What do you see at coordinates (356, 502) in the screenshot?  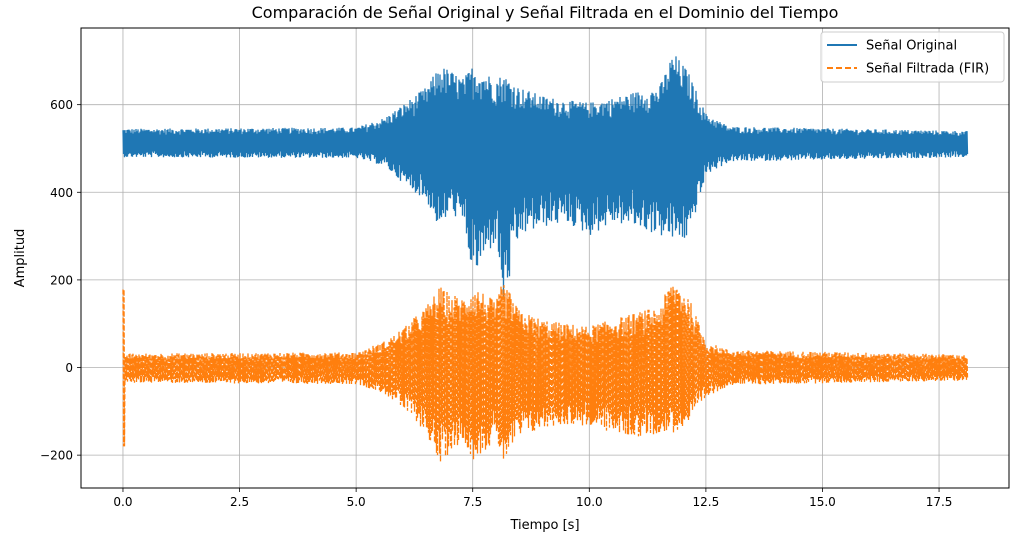 I see `x-tick-label: 5.0` at bounding box center [356, 502].